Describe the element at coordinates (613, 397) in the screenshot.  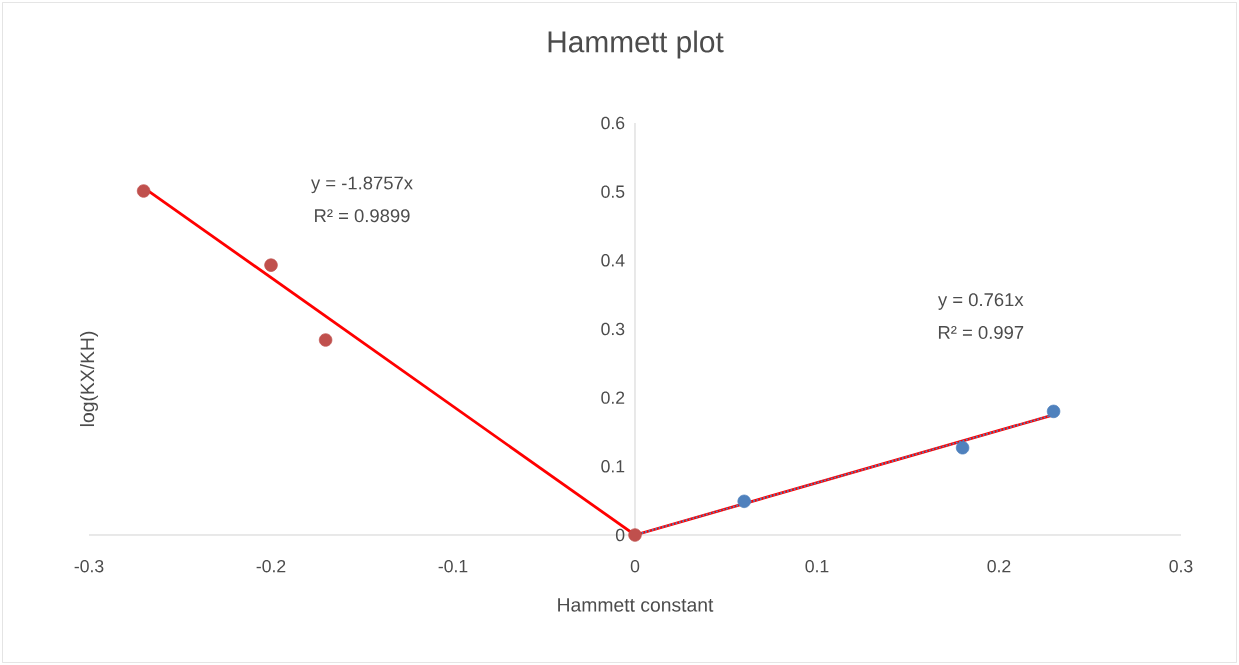
I see `y-tick-label: 0.2` at that location.